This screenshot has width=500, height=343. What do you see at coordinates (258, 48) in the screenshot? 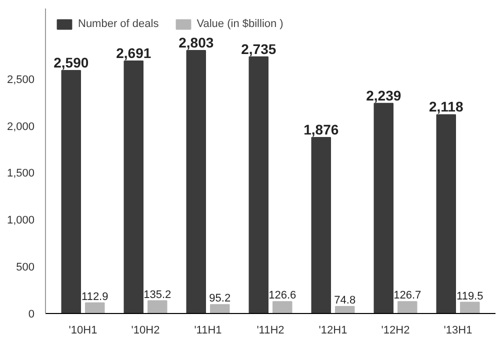
I see `data-label: 2,735` at bounding box center [258, 48].